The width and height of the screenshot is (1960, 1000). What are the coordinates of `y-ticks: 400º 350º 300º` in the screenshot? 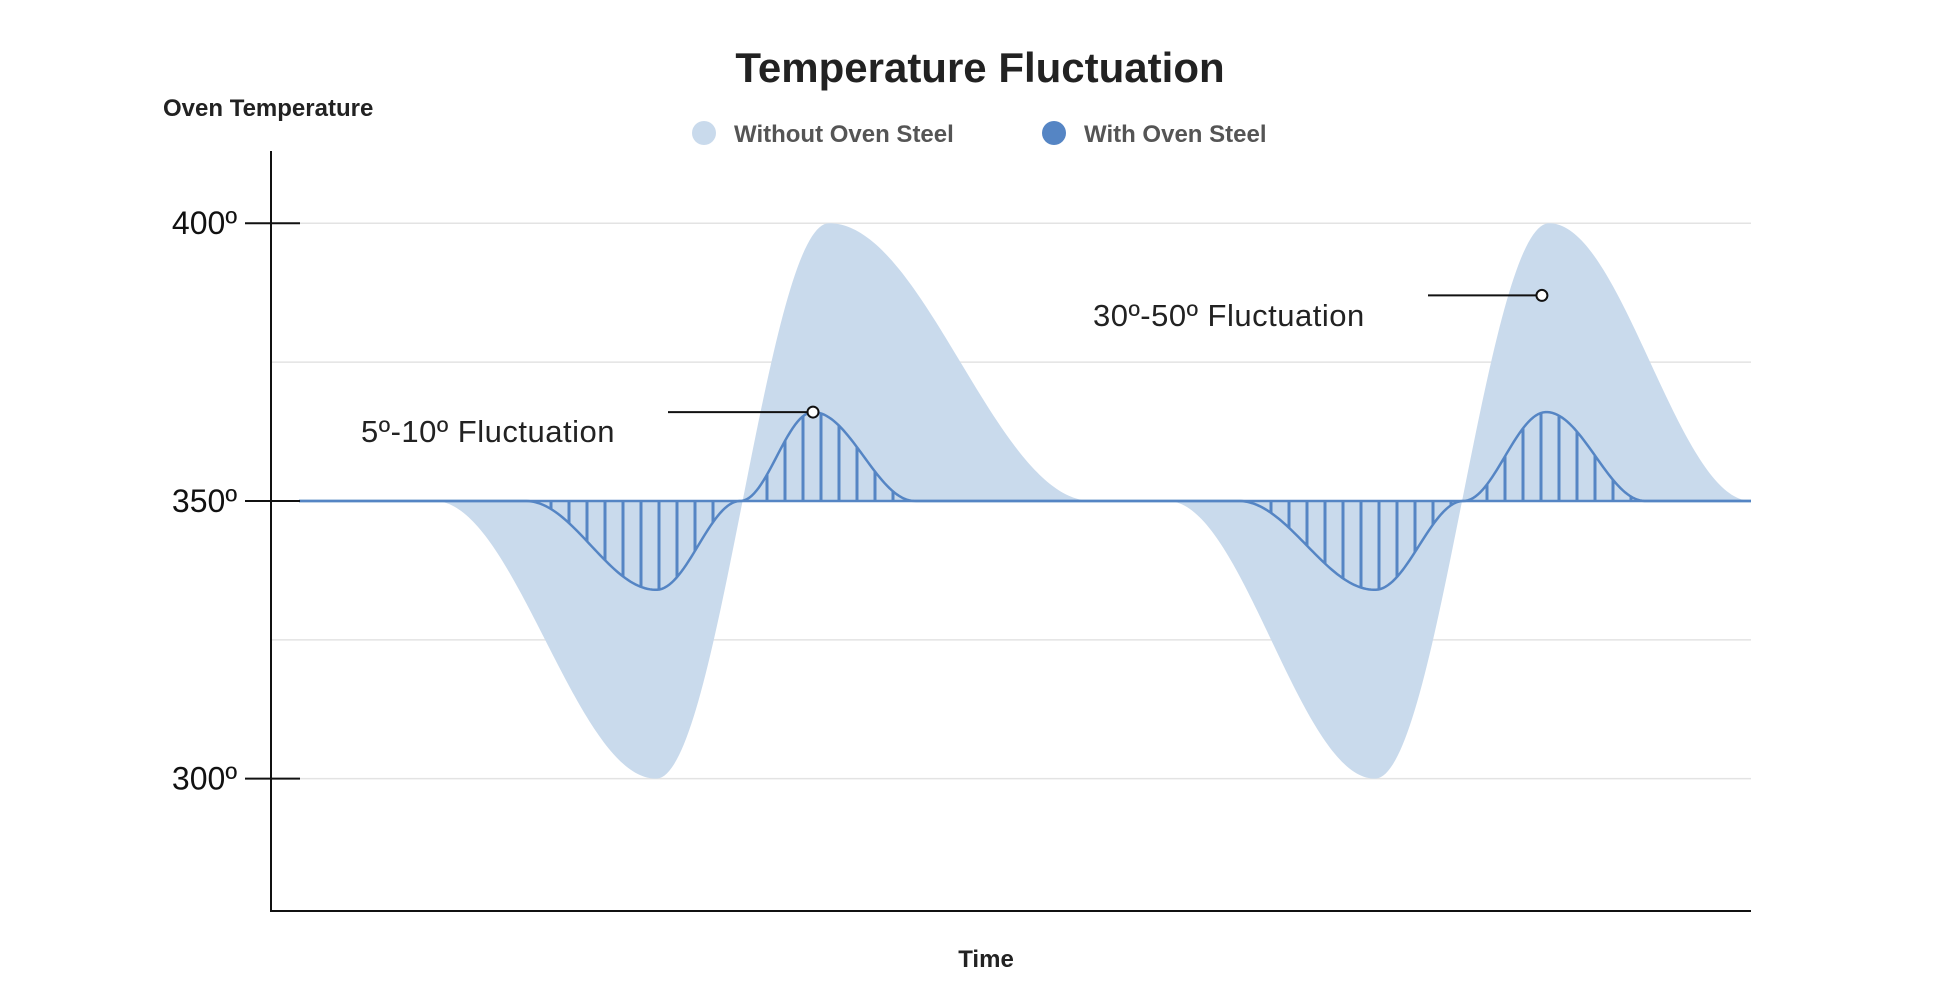 It's located at (236, 501).